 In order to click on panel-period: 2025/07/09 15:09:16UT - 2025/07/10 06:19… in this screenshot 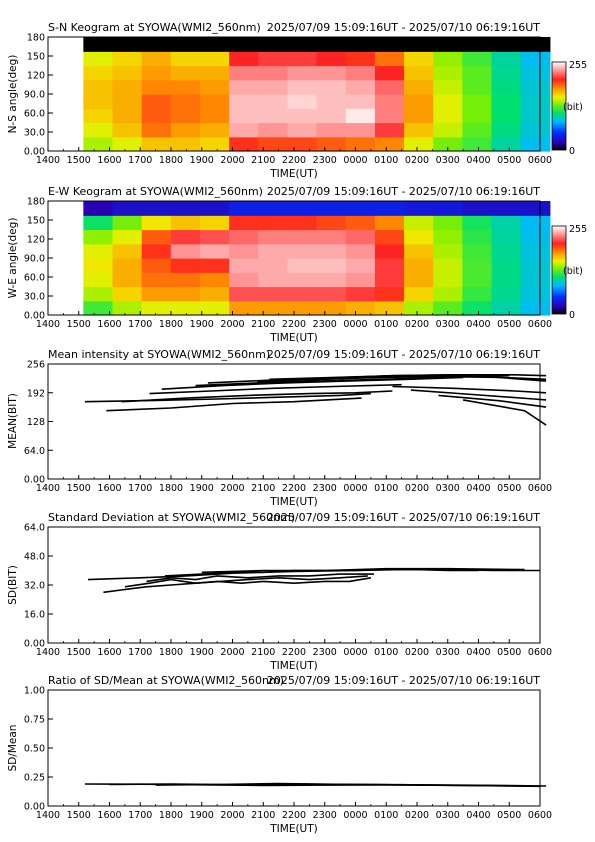, I will do `click(403, 191)`.